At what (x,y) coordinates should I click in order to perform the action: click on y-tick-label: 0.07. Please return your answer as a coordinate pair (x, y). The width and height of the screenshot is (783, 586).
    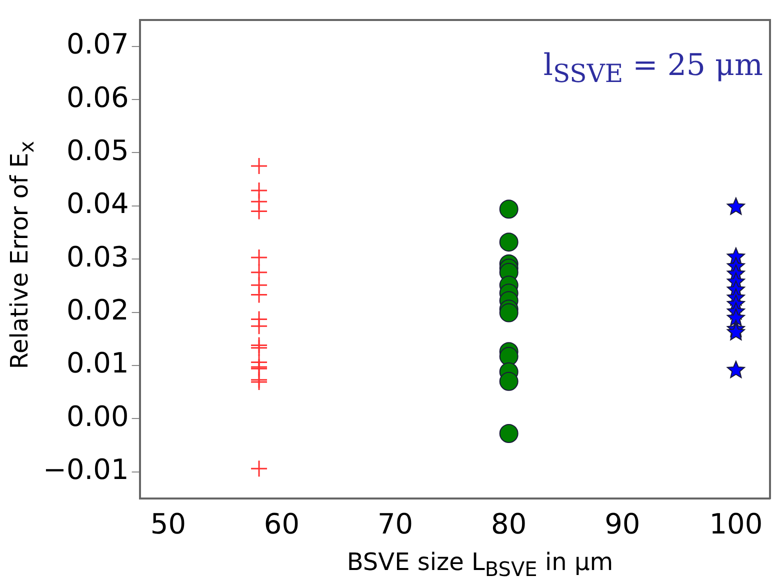
    Looking at the image, I should click on (97, 44).